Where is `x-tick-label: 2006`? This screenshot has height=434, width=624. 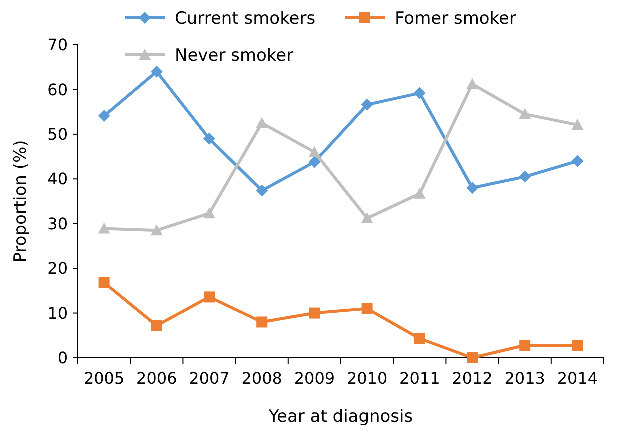 x-tick-label: 2006 is located at coordinates (157, 378).